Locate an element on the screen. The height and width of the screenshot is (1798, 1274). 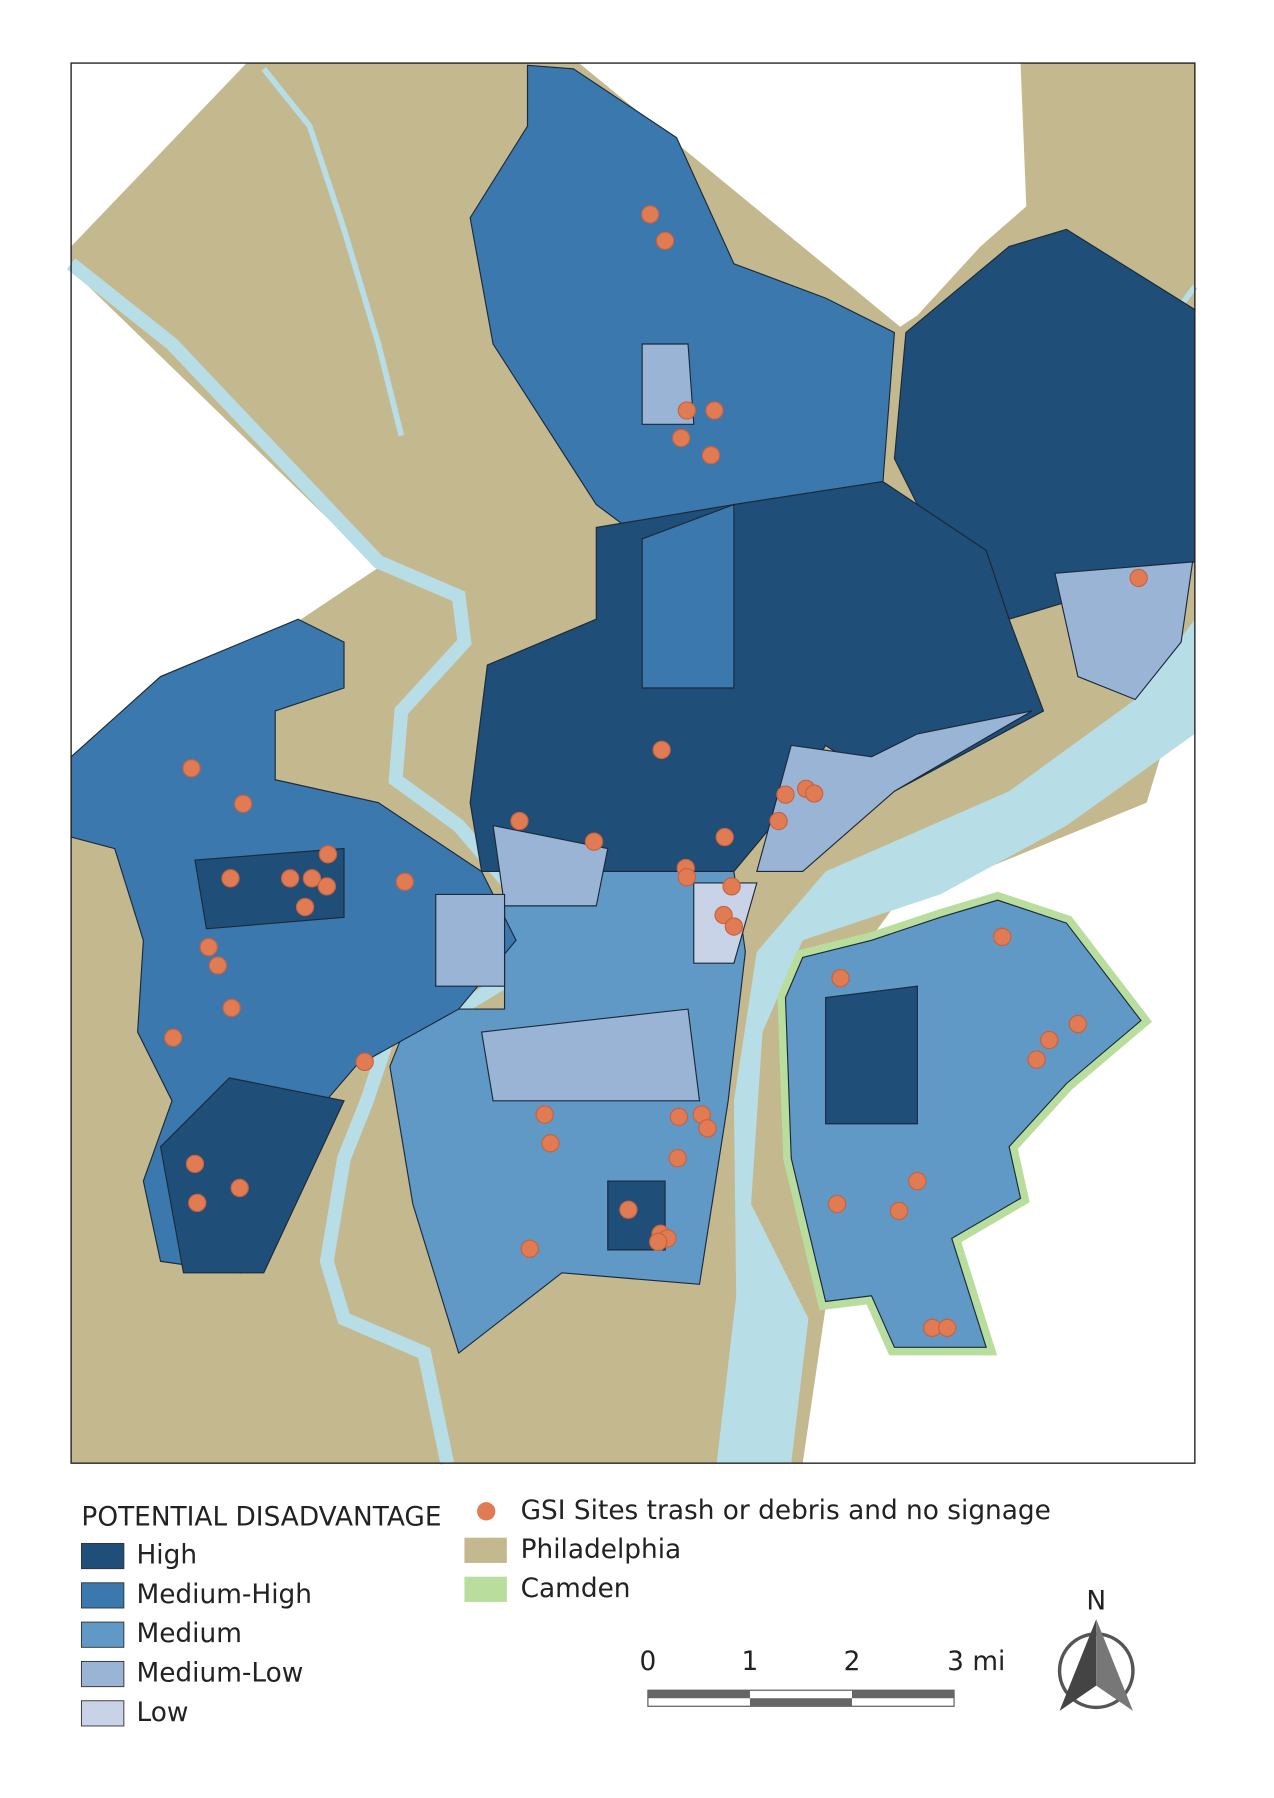
north-arrow-left is located at coordinates (1078, 1665).